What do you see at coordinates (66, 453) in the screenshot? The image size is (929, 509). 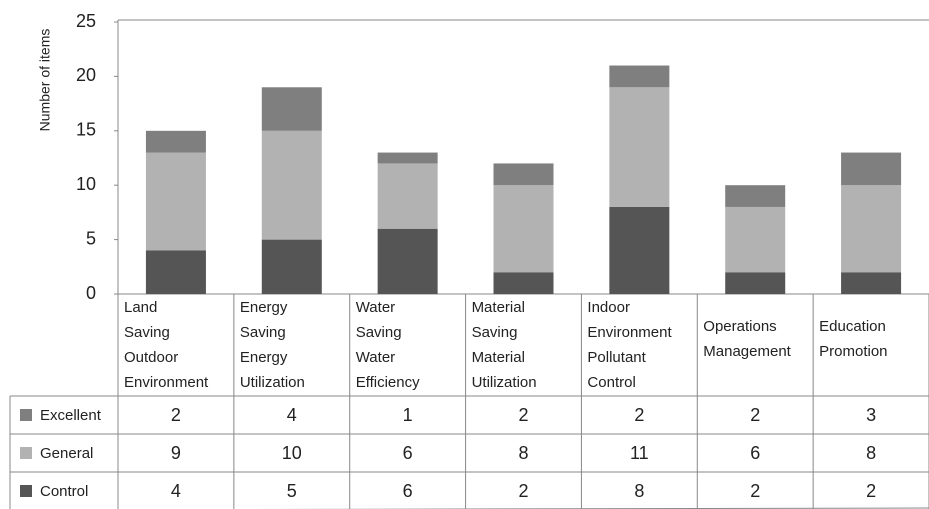 I see `legend-label: General` at bounding box center [66, 453].